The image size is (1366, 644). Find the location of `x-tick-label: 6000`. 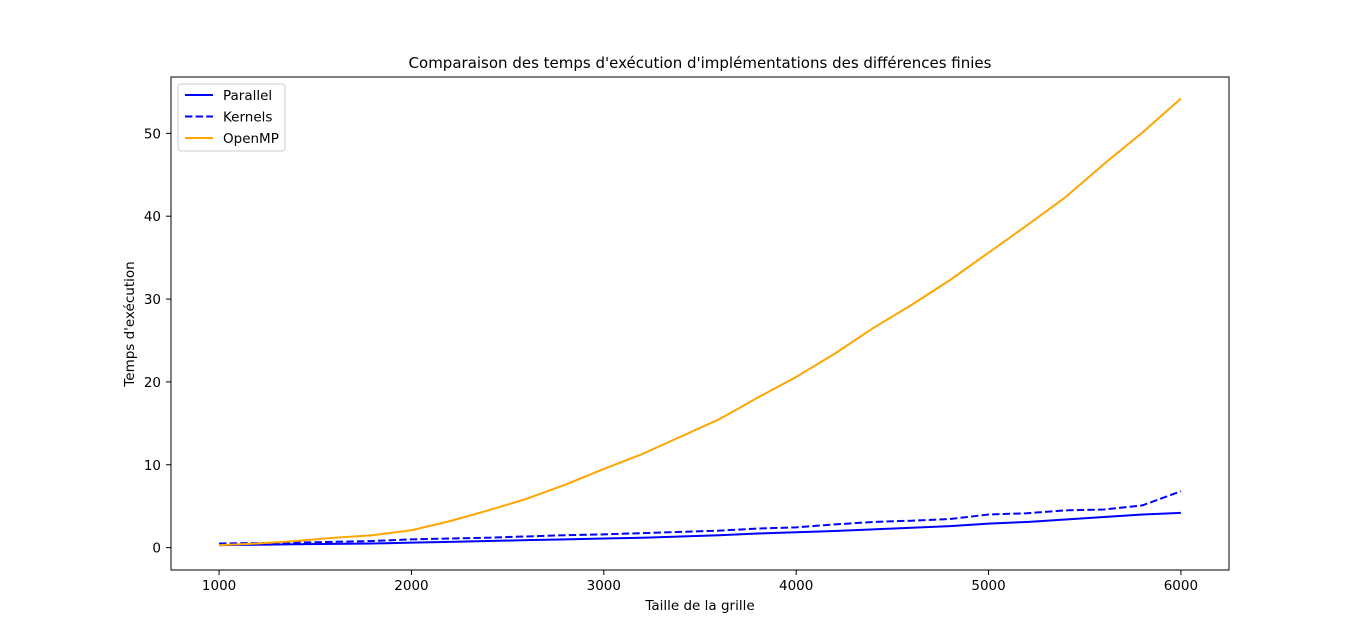

x-tick-label: 6000 is located at coordinates (1181, 586).